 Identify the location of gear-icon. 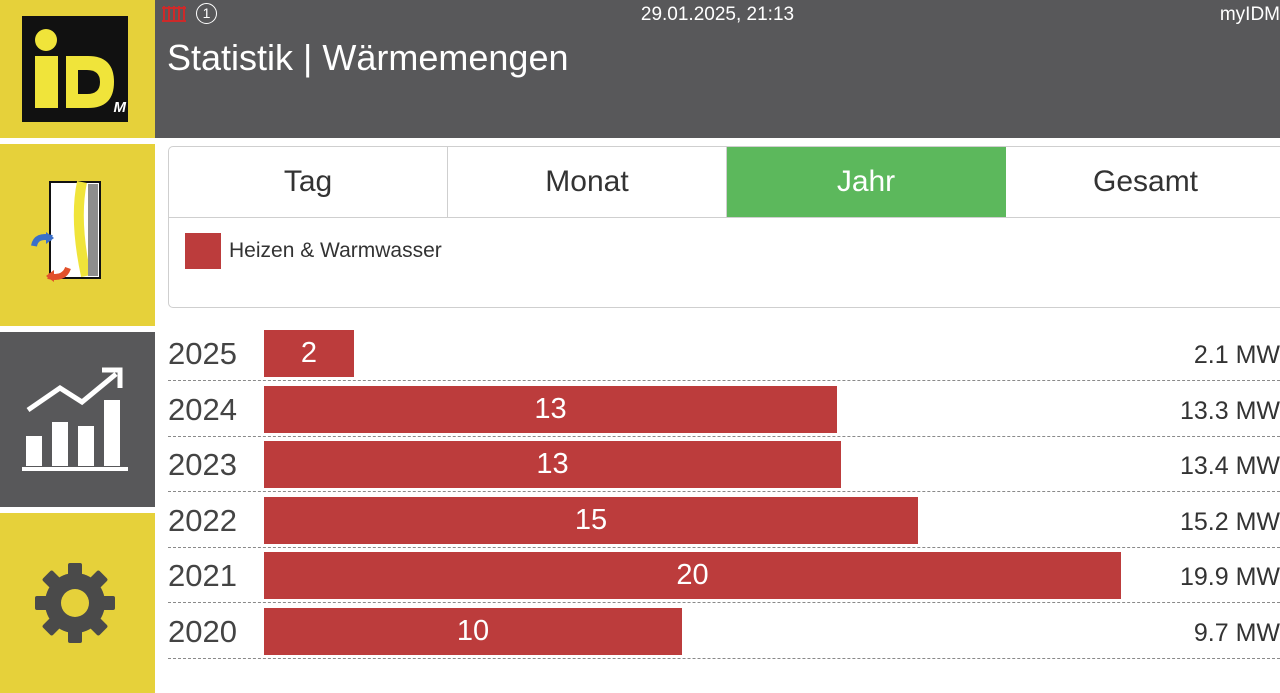
(75, 603).